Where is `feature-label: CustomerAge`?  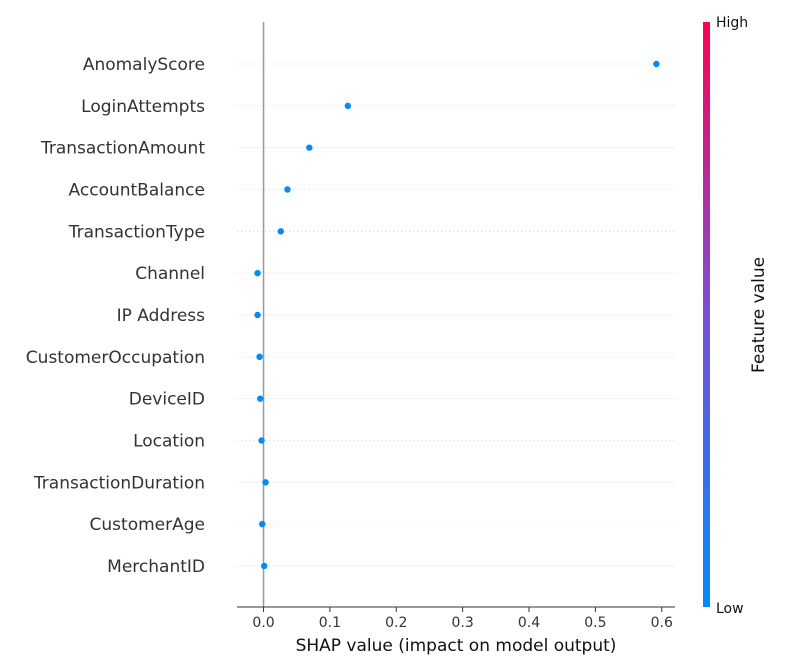
feature-label: CustomerAge is located at coordinates (147, 525).